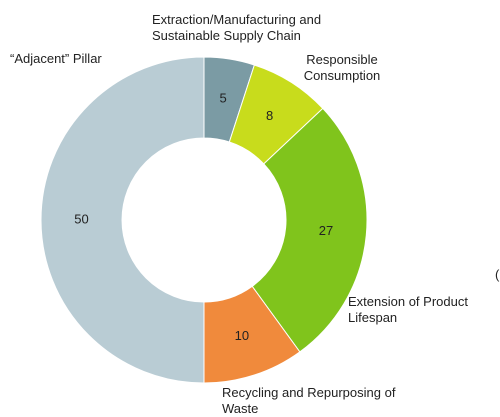 This screenshot has width=500, height=417. I want to click on value-label: 50, so click(81, 218).